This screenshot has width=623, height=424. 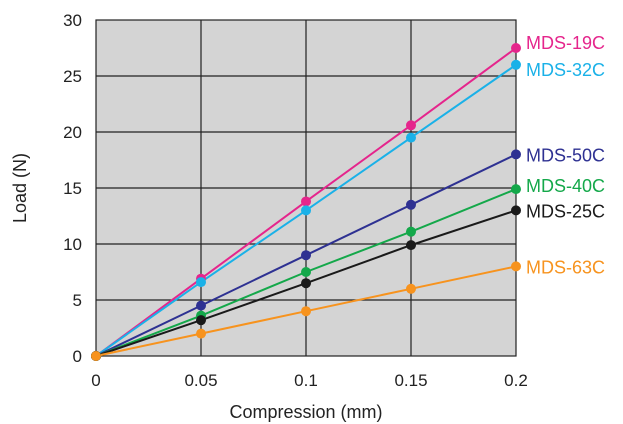 I want to click on y-axis-ticks: 0 5 10 15 20 25 30, so click(x=72, y=188).